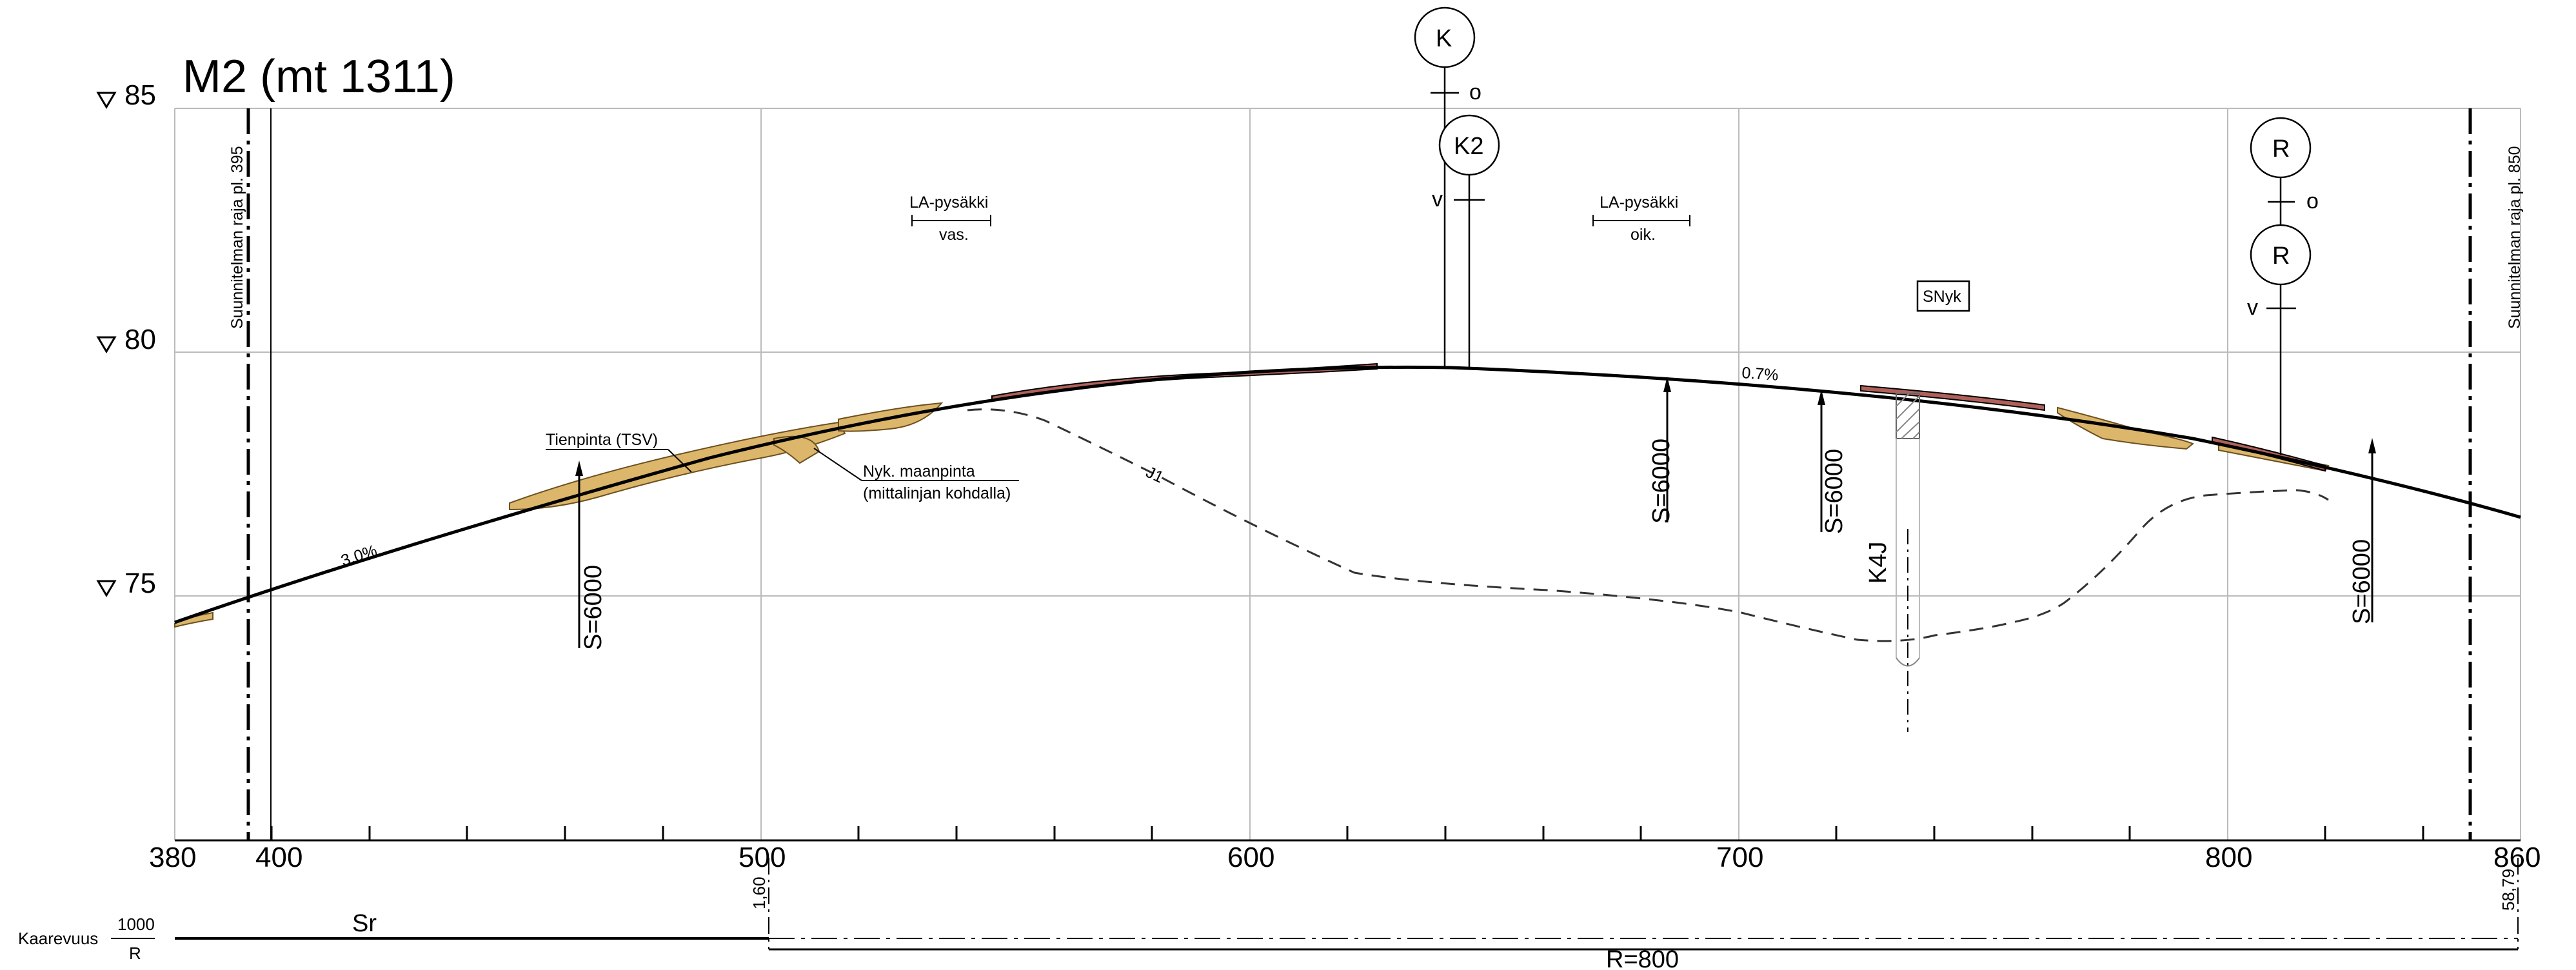 This screenshot has height=970, width=2576. What do you see at coordinates (937, 493) in the screenshot?
I see `ground-label-line2: (mittalinjan kohdalla)` at bounding box center [937, 493].